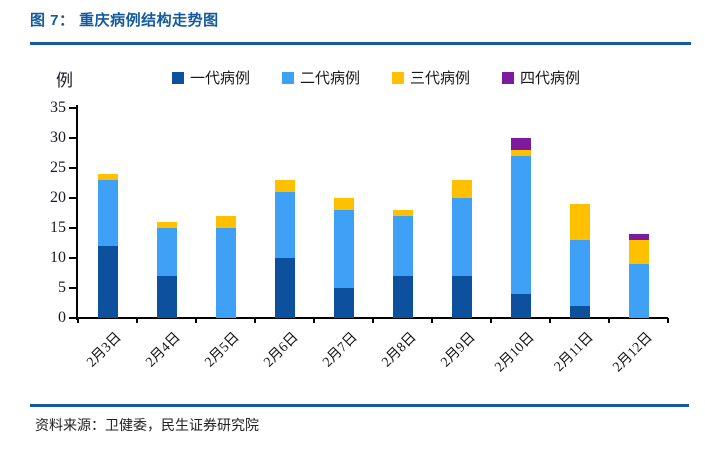 This screenshot has height=456, width=705. What do you see at coordinates (163, 350) in the screenshot?
I see `x-axis-category-label: 2月4日` at bounding box center [163, 350].